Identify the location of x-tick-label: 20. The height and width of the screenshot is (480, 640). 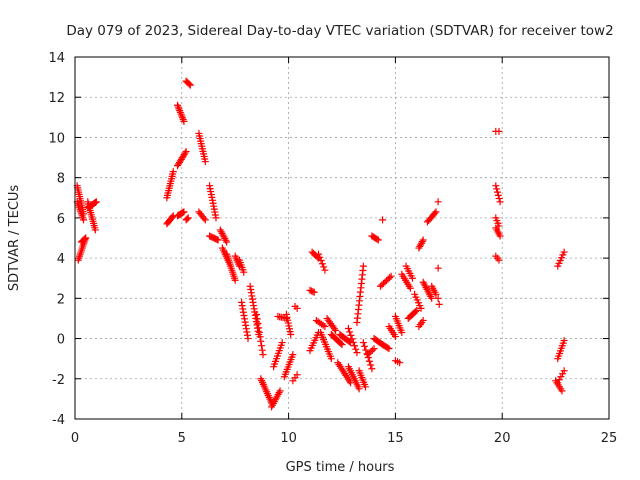
(502, 438).